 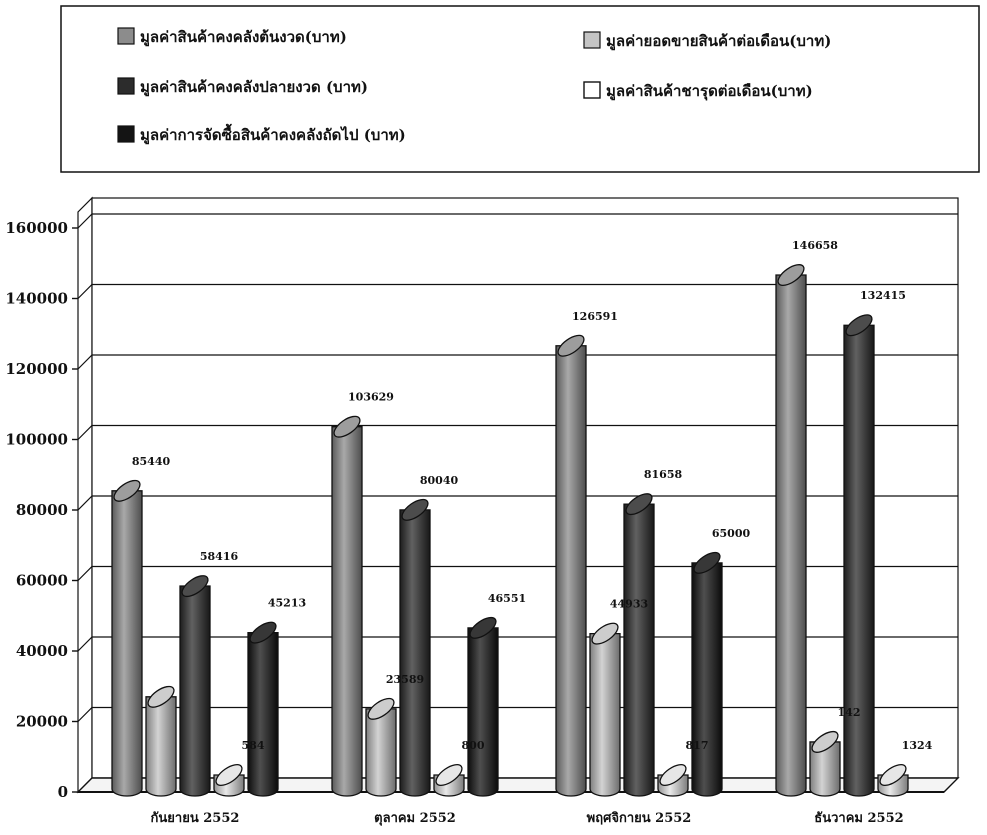 What do you see at coordinates (371, 397) in the screenshot?
I see `data-label-s0-c1: 103629` at bounding box center [371, 397].